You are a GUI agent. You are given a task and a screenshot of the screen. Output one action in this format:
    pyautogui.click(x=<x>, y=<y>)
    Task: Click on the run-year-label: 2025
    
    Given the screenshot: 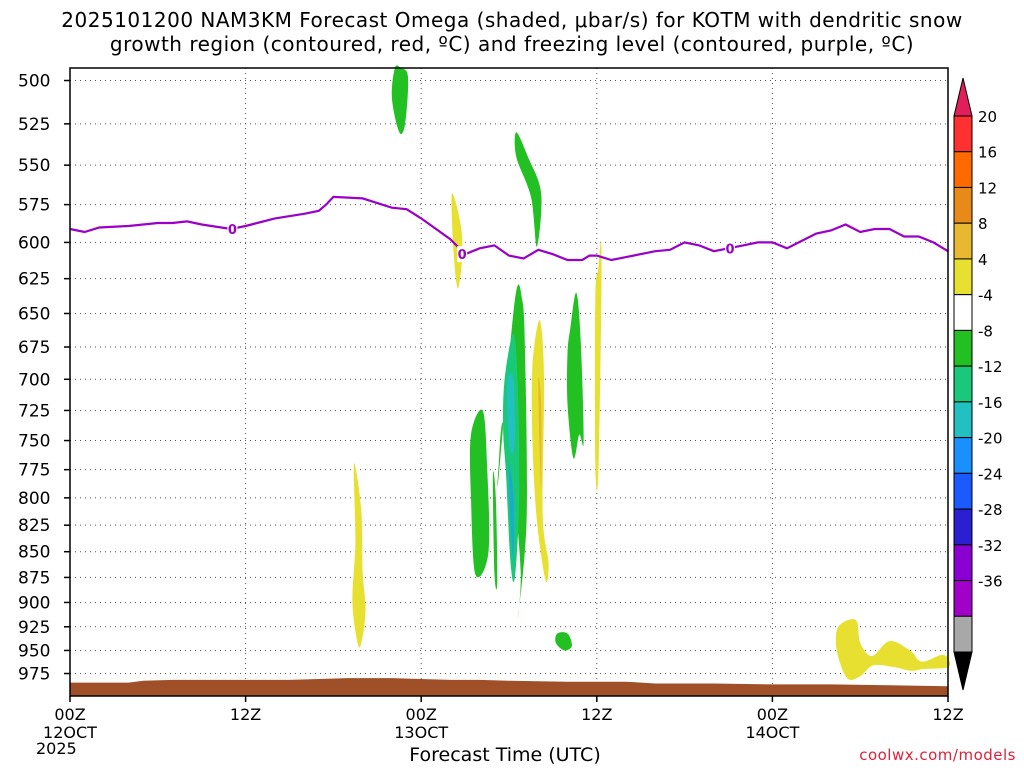 What is the action you would take?
    pyautogui.click(x=56, y=748)
    